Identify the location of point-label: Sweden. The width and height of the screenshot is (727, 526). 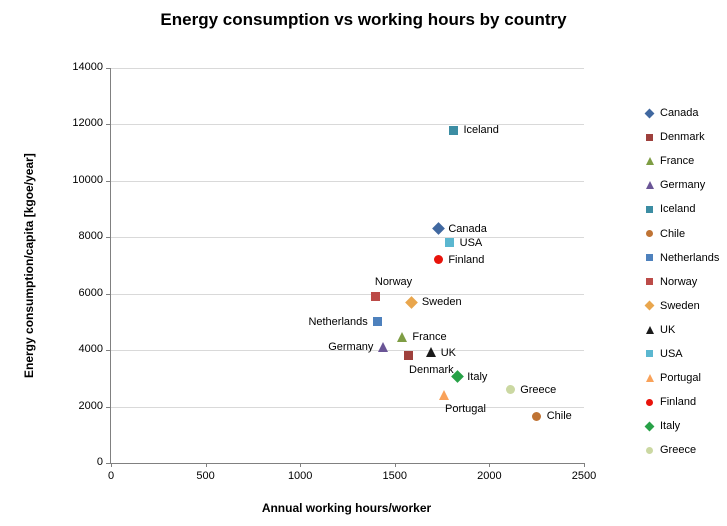
(441, 302).